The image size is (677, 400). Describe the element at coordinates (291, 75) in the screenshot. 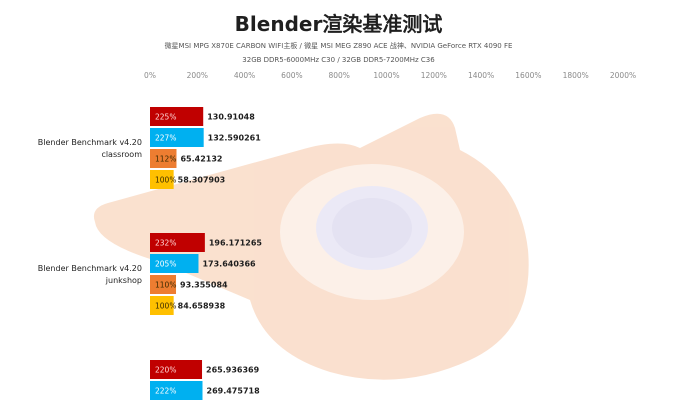

I see `x-tick-label: 600%` at that location.